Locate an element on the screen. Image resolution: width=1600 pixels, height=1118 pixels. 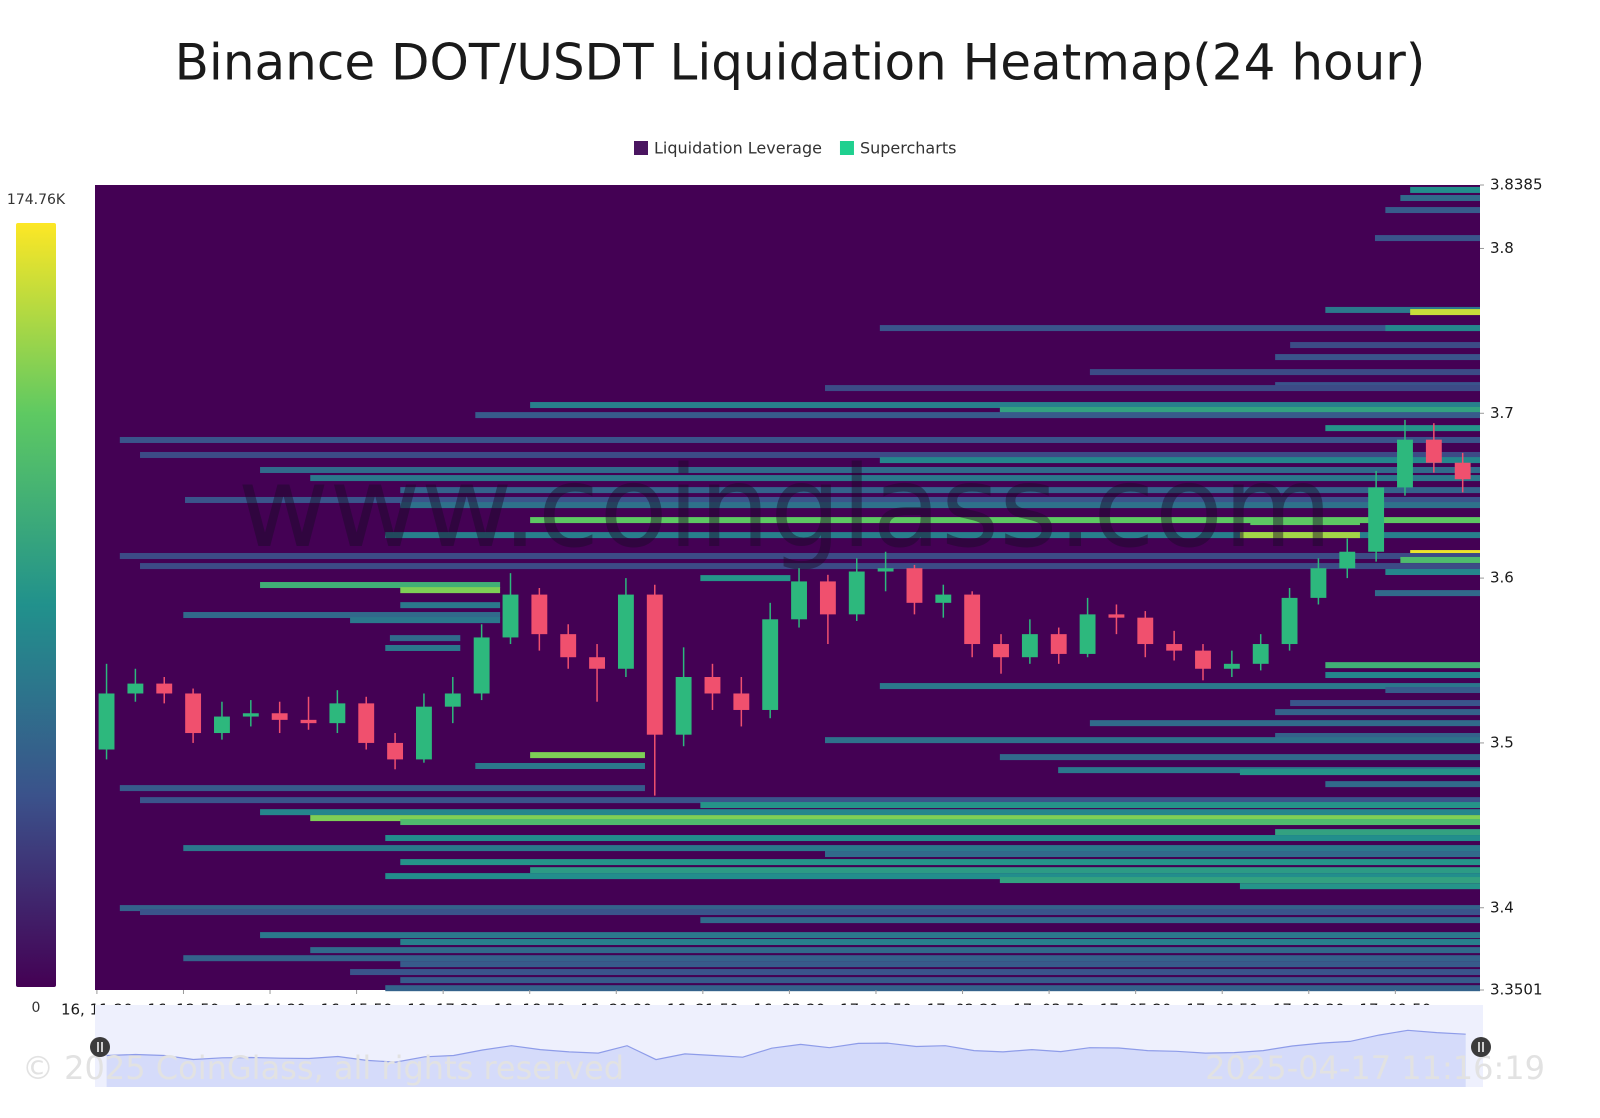
y-tick-label: 3.6 is located at coordinates (1502, 578).